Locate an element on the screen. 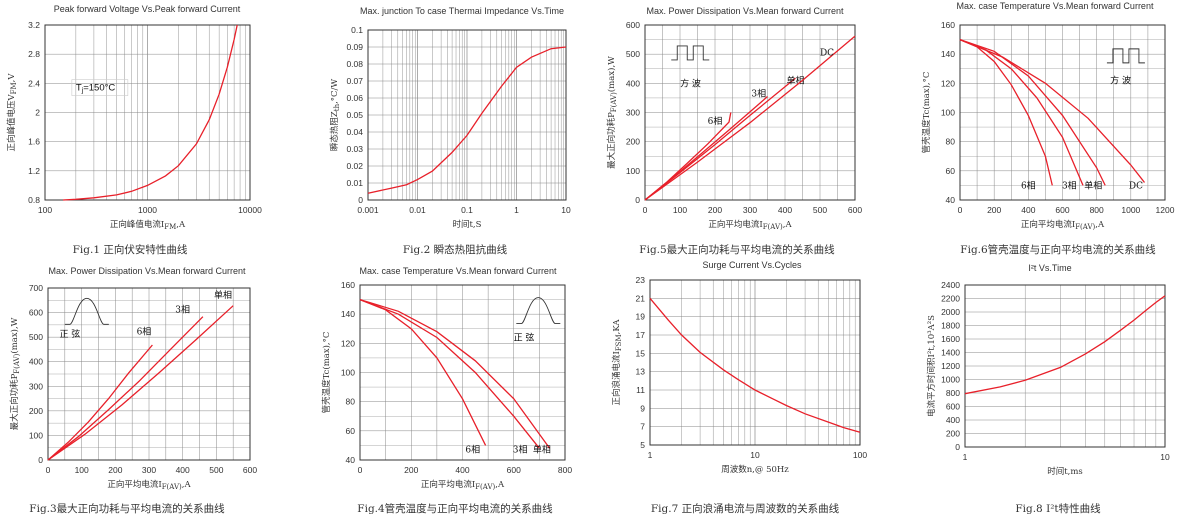 This screenshot has width=1200, height=520. y-tick-label: 500 is located at coordinates (36, 337).